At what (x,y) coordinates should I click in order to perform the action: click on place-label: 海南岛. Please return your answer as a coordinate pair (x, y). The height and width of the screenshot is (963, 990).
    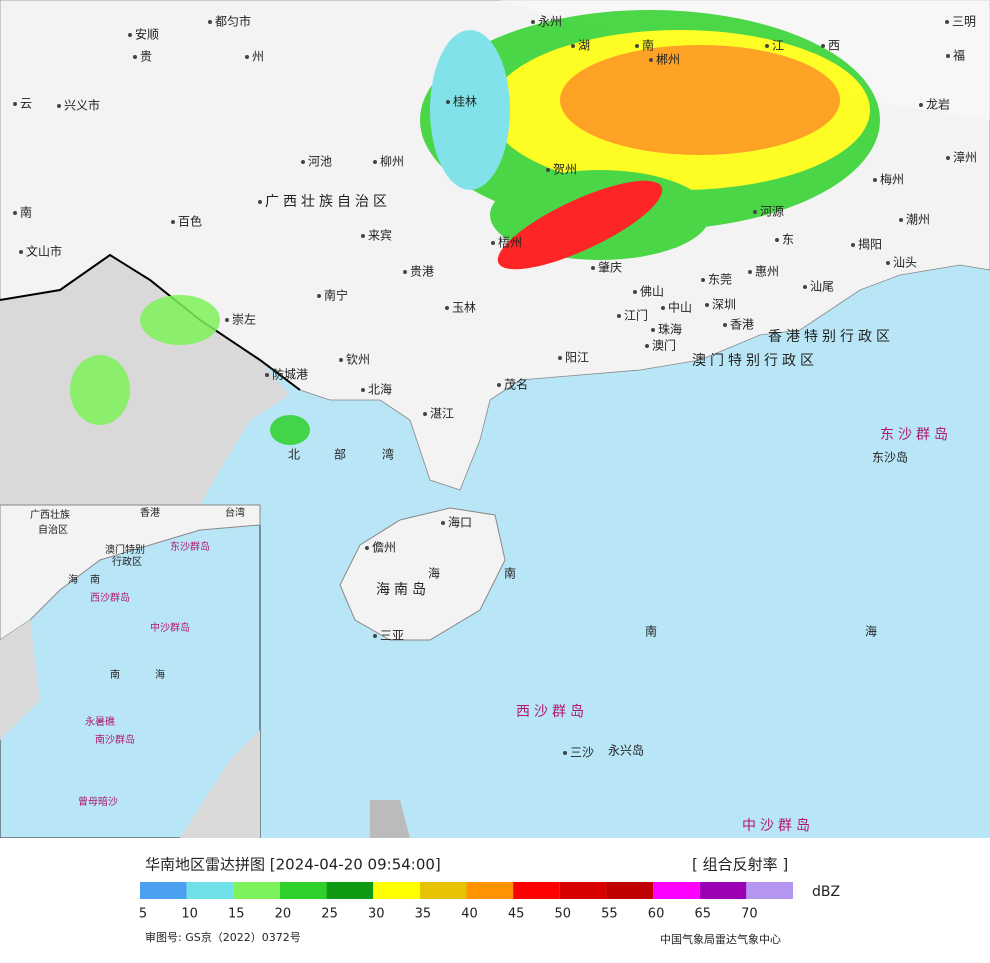
    Looking at the image, I should click on (403, 590).